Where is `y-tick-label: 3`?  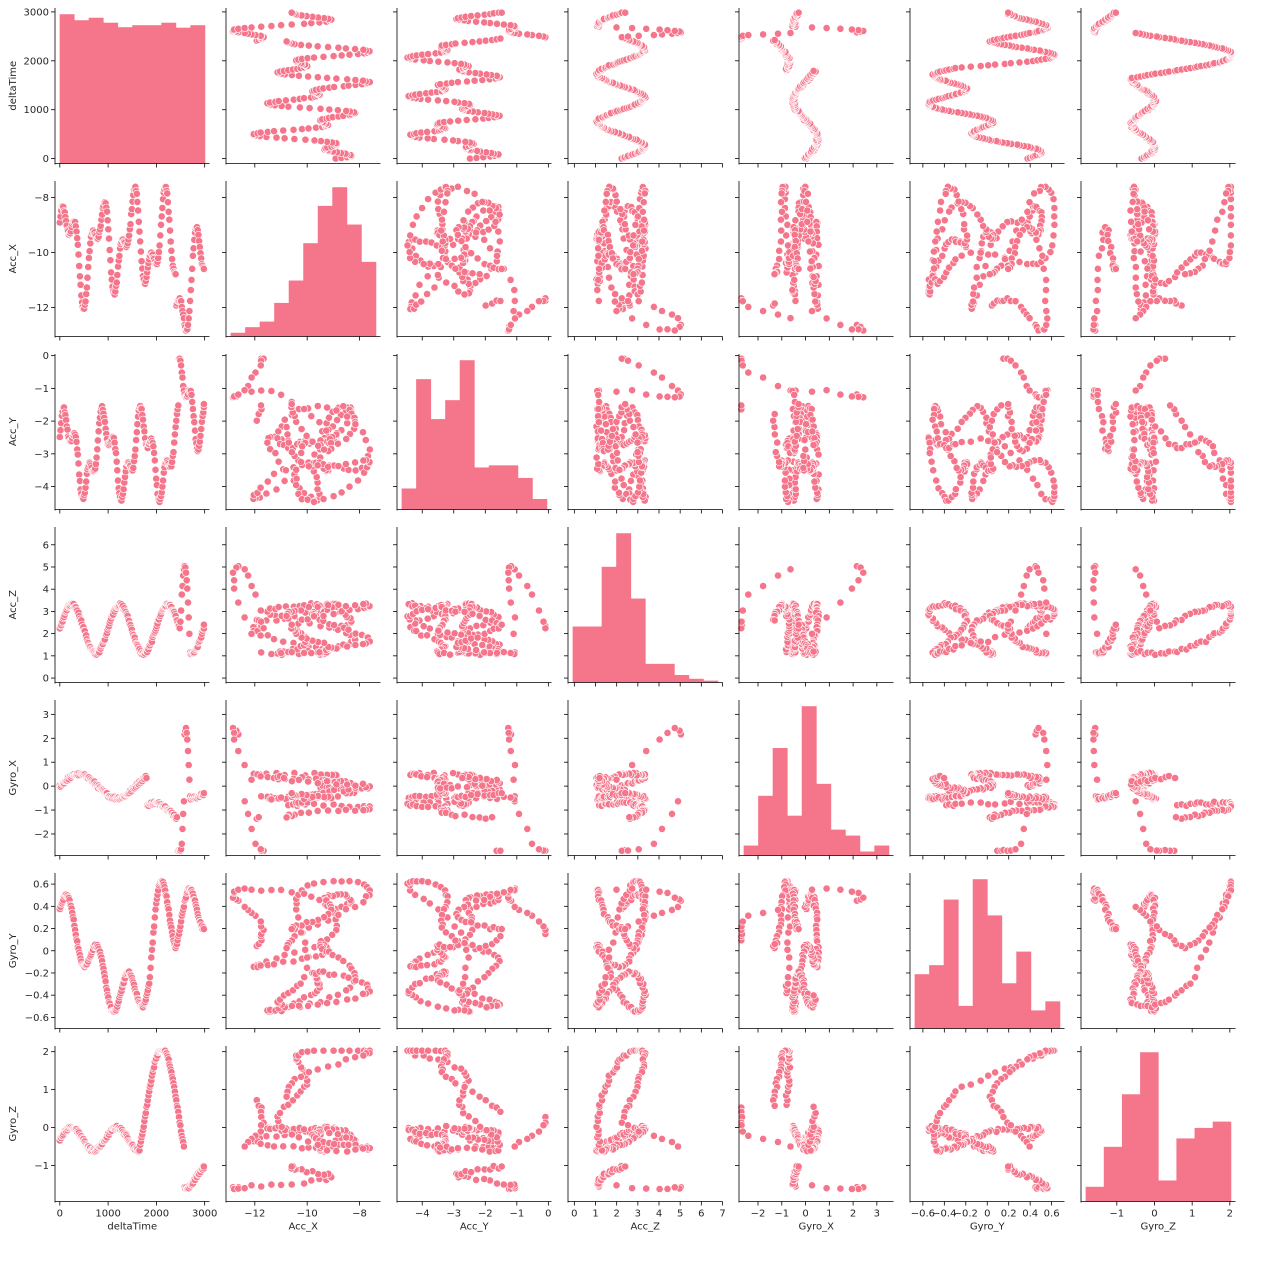 y-tick-label: 3 is located at coordinates (46, 612).